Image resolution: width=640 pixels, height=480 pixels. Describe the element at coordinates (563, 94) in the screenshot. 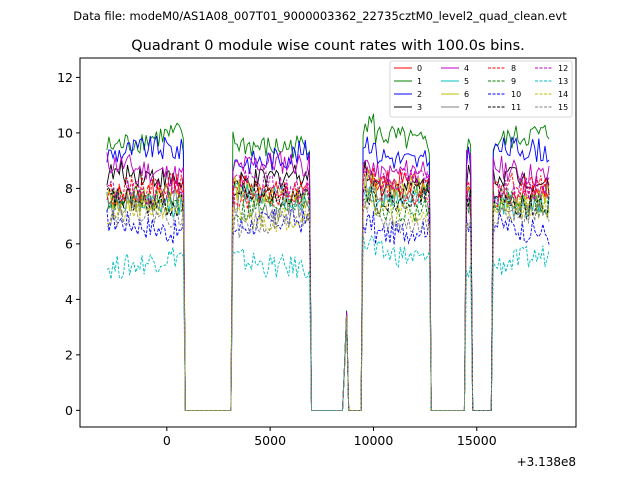

I see `legend-label-14: 14` at that location.